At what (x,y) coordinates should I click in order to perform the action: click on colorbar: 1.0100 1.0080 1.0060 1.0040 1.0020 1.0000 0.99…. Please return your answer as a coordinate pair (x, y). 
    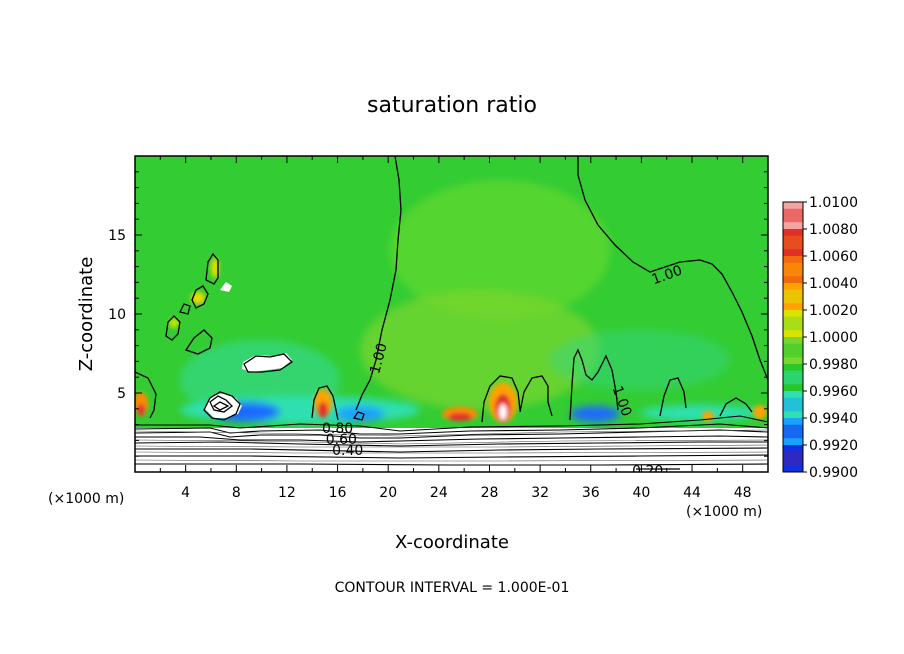
    Looking at the image, I should click on (820, 338).